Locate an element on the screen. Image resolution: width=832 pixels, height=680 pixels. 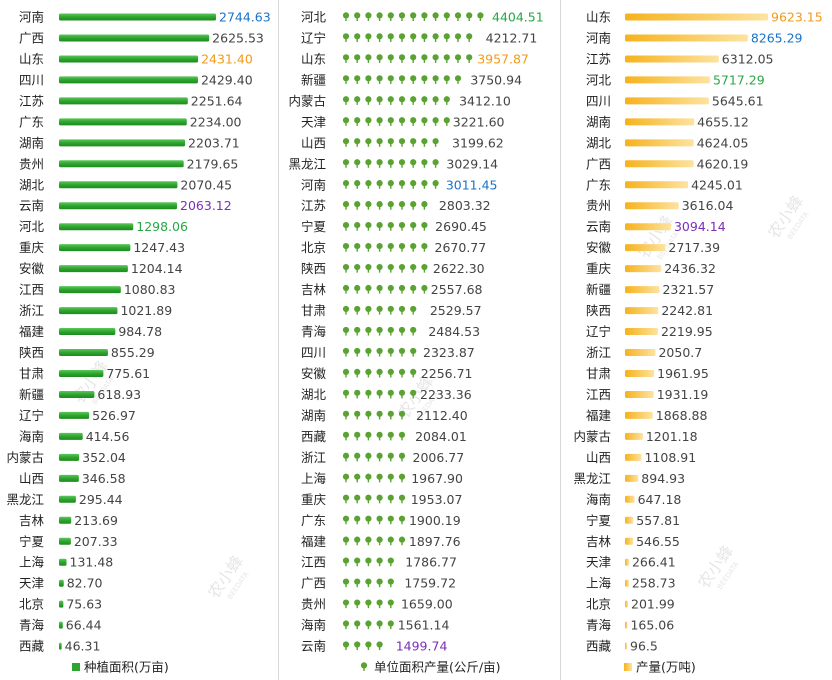
value-label: 414.56 is located at coordinates (108, 436).